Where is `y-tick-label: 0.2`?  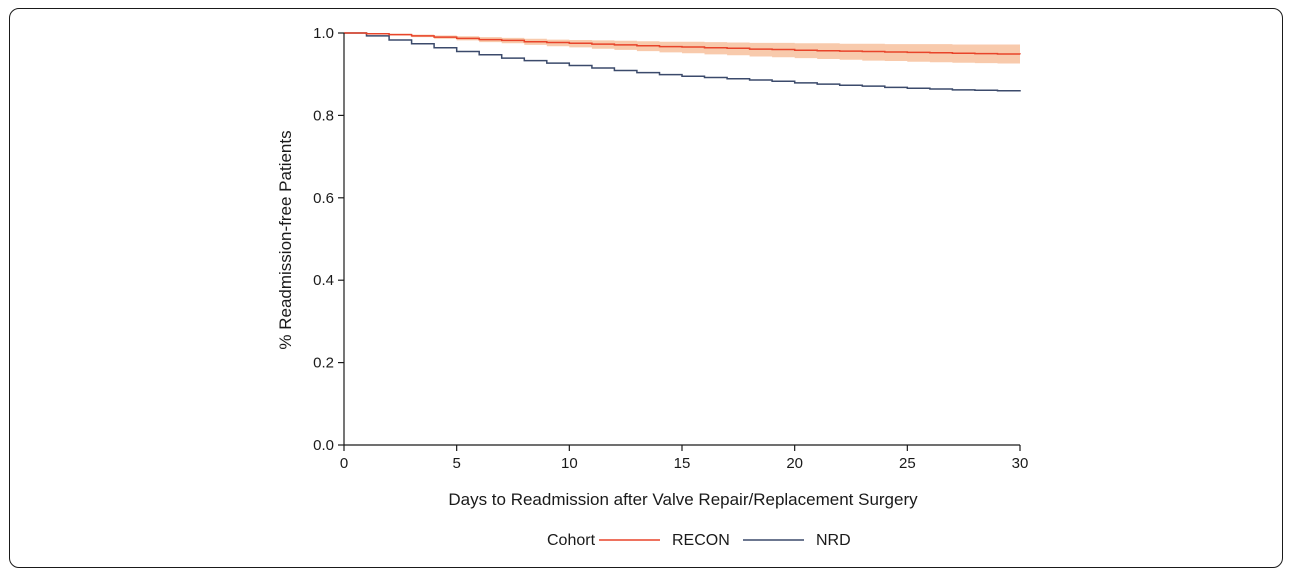
y-tick-label: 0.2 is located at coordinates (323, 363).